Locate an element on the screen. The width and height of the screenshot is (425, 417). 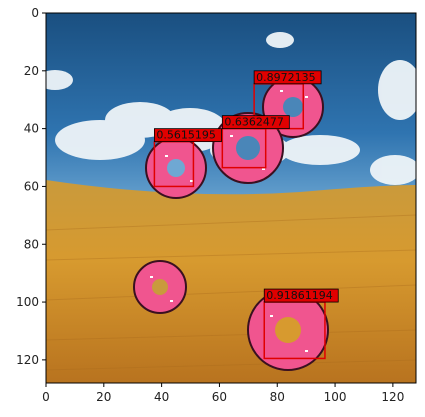
x-tick-label: 100 is located at coordinates (335, 397).